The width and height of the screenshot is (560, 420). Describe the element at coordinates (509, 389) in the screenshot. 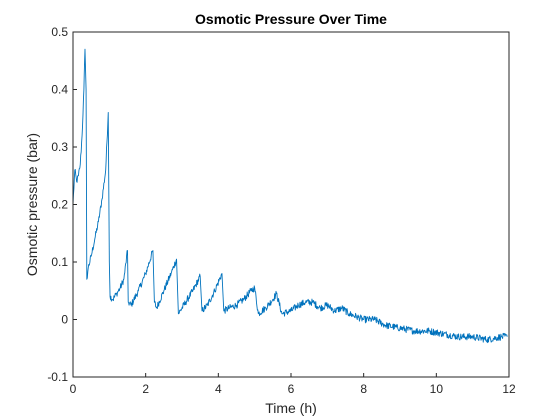

I see `x-tick-label: 12` at that location.